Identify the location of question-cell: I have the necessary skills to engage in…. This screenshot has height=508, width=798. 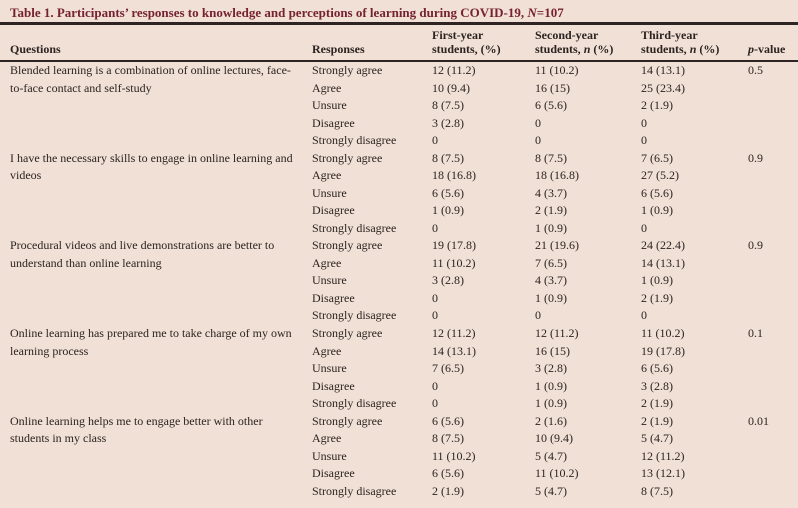
(151, 166).